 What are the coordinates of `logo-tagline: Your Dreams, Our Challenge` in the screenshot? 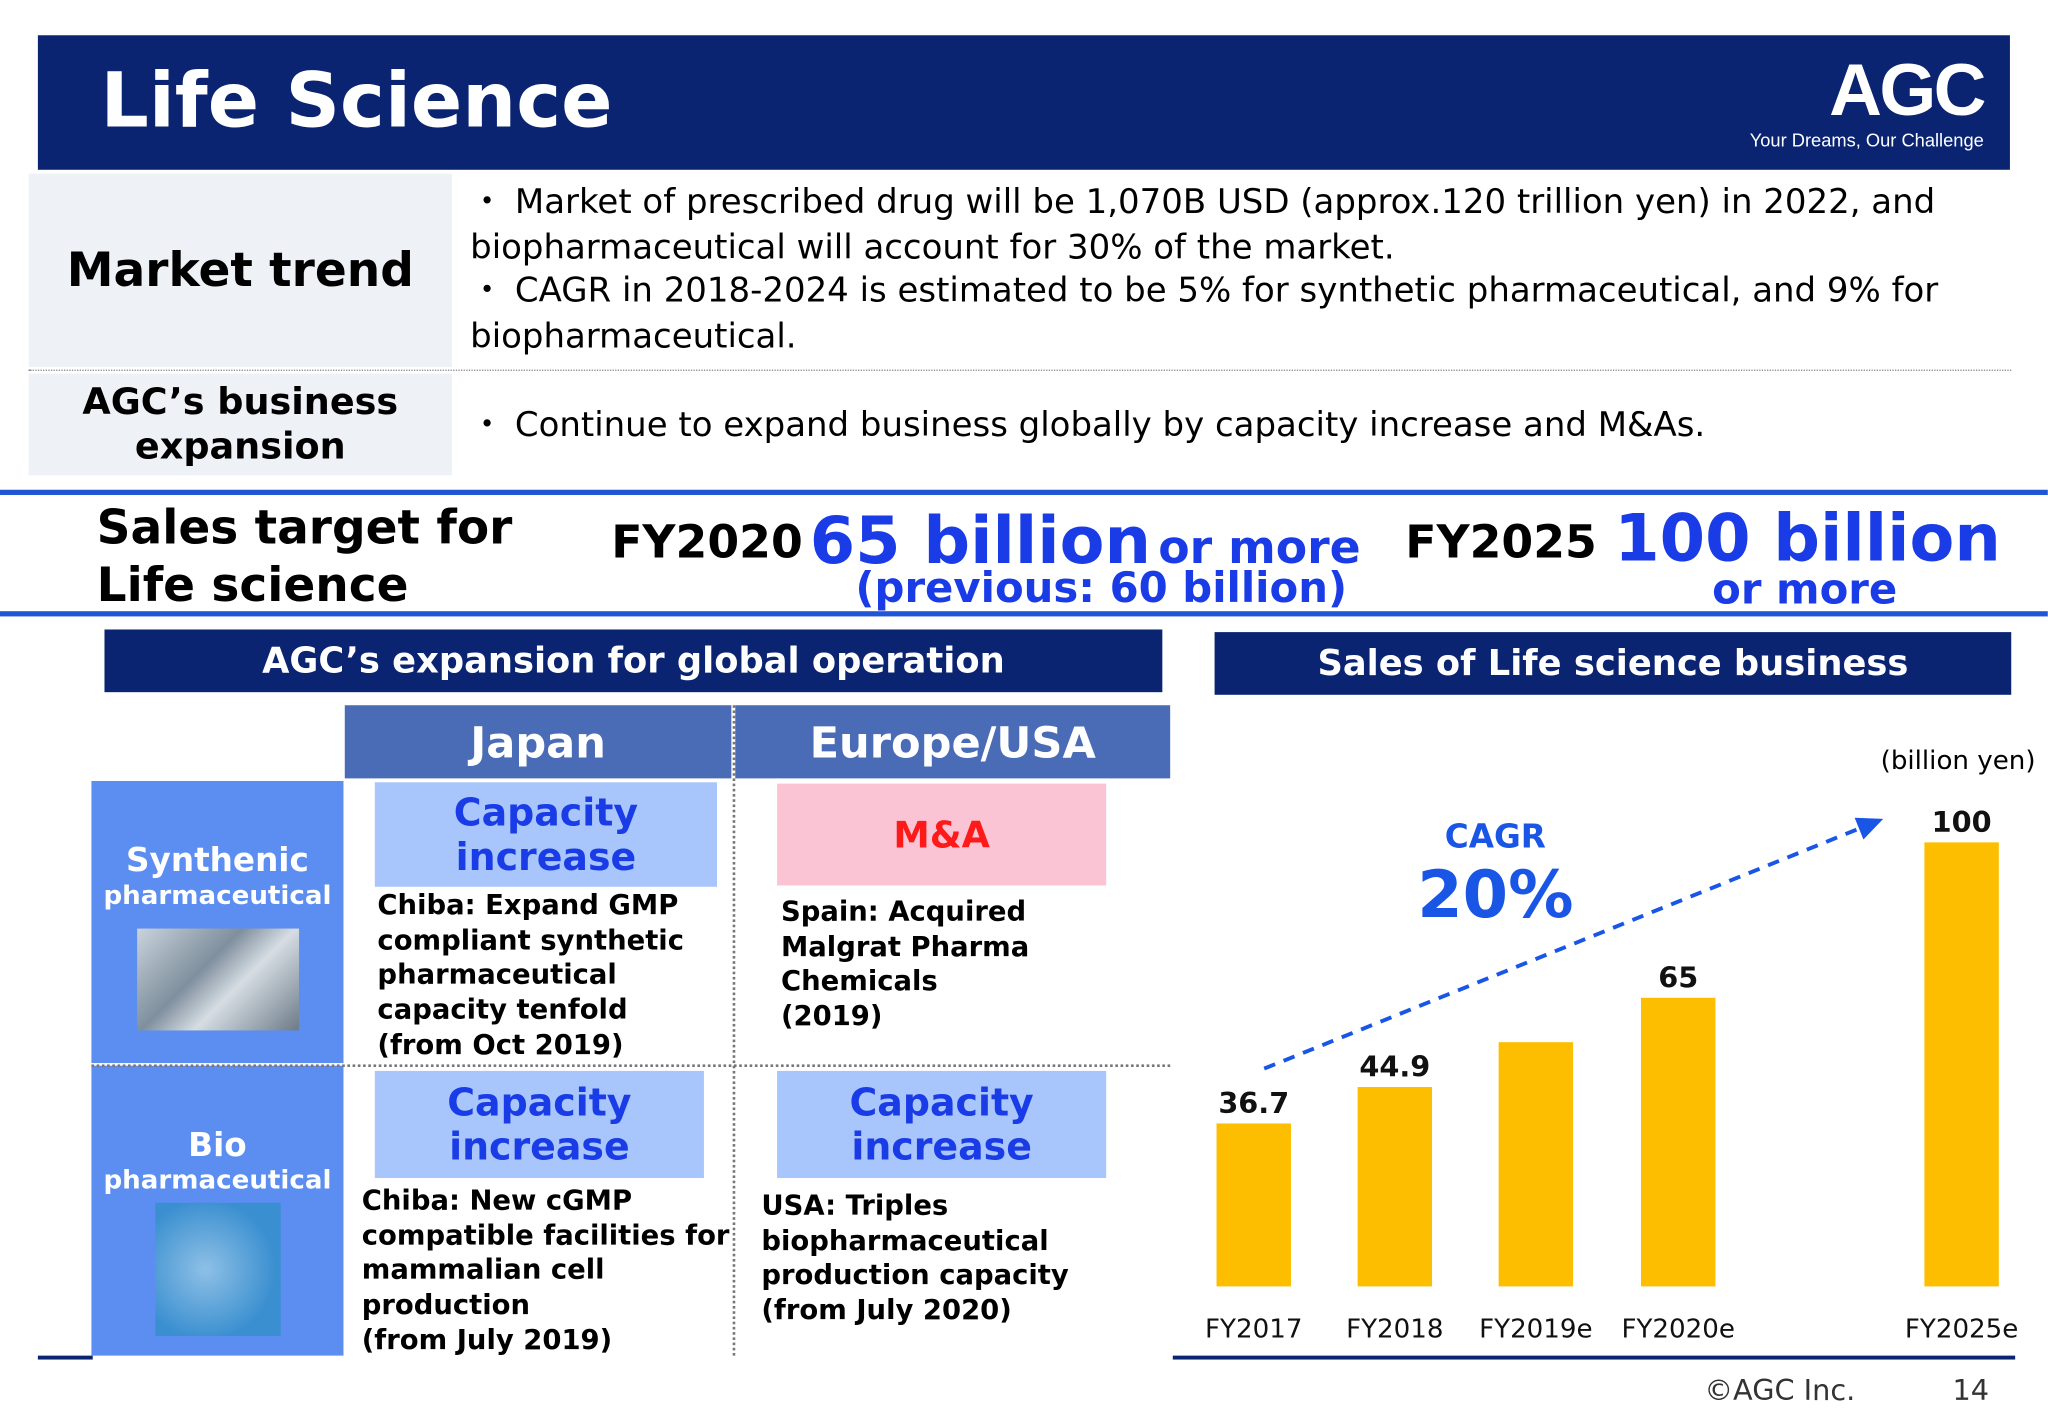 It's located at (1866, 140).